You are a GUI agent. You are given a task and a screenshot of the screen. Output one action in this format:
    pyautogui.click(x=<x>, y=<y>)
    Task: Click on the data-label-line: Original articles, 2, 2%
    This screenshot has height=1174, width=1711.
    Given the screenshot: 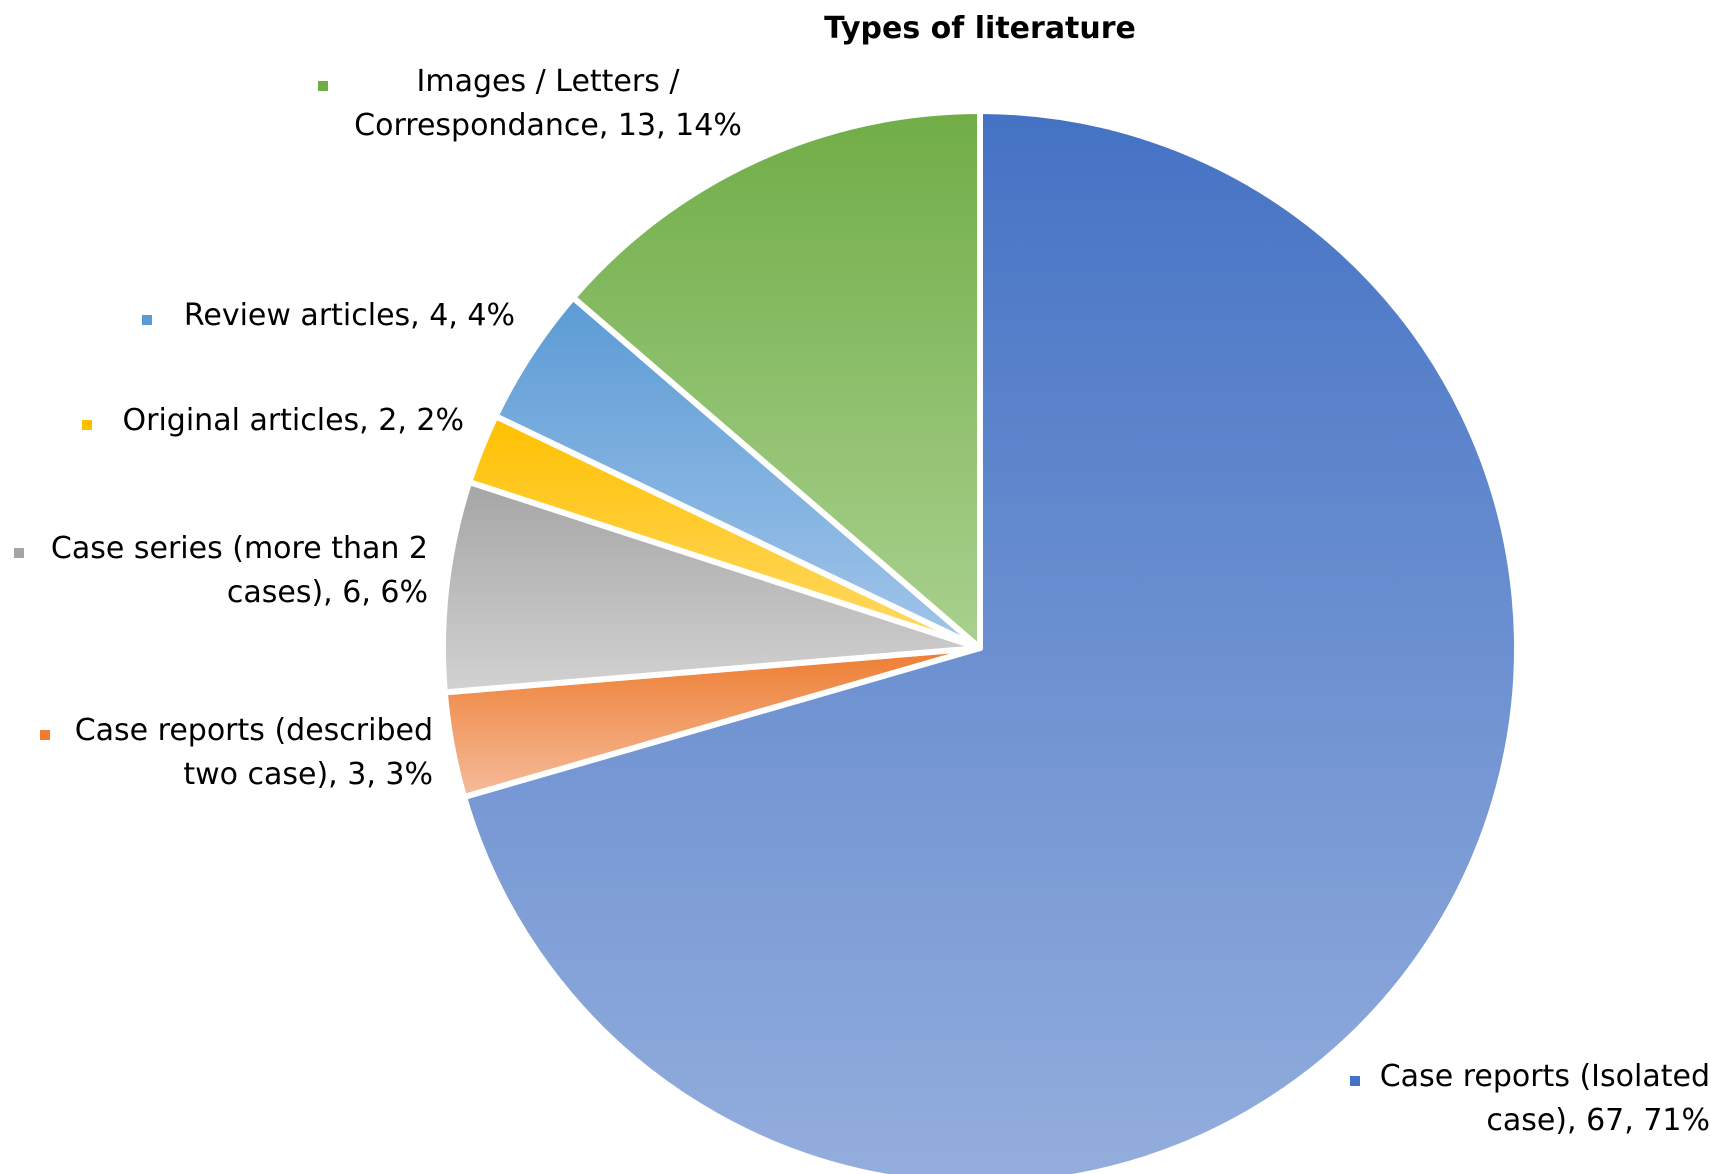 What is the action you would take?
    pyautogui.click(x=293, y=420)
    